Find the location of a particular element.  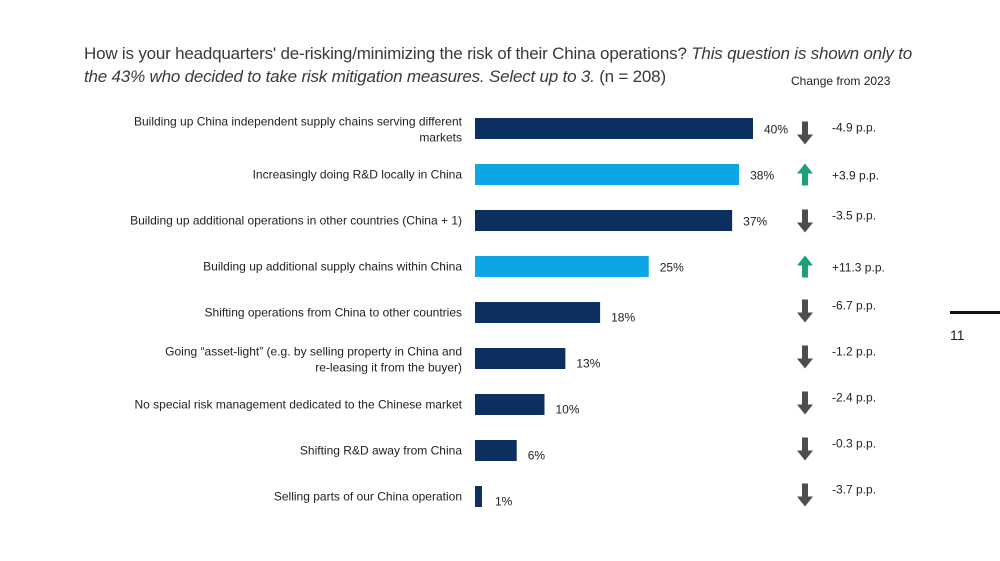

value-label: 1% is located at coordinates (504, 502).